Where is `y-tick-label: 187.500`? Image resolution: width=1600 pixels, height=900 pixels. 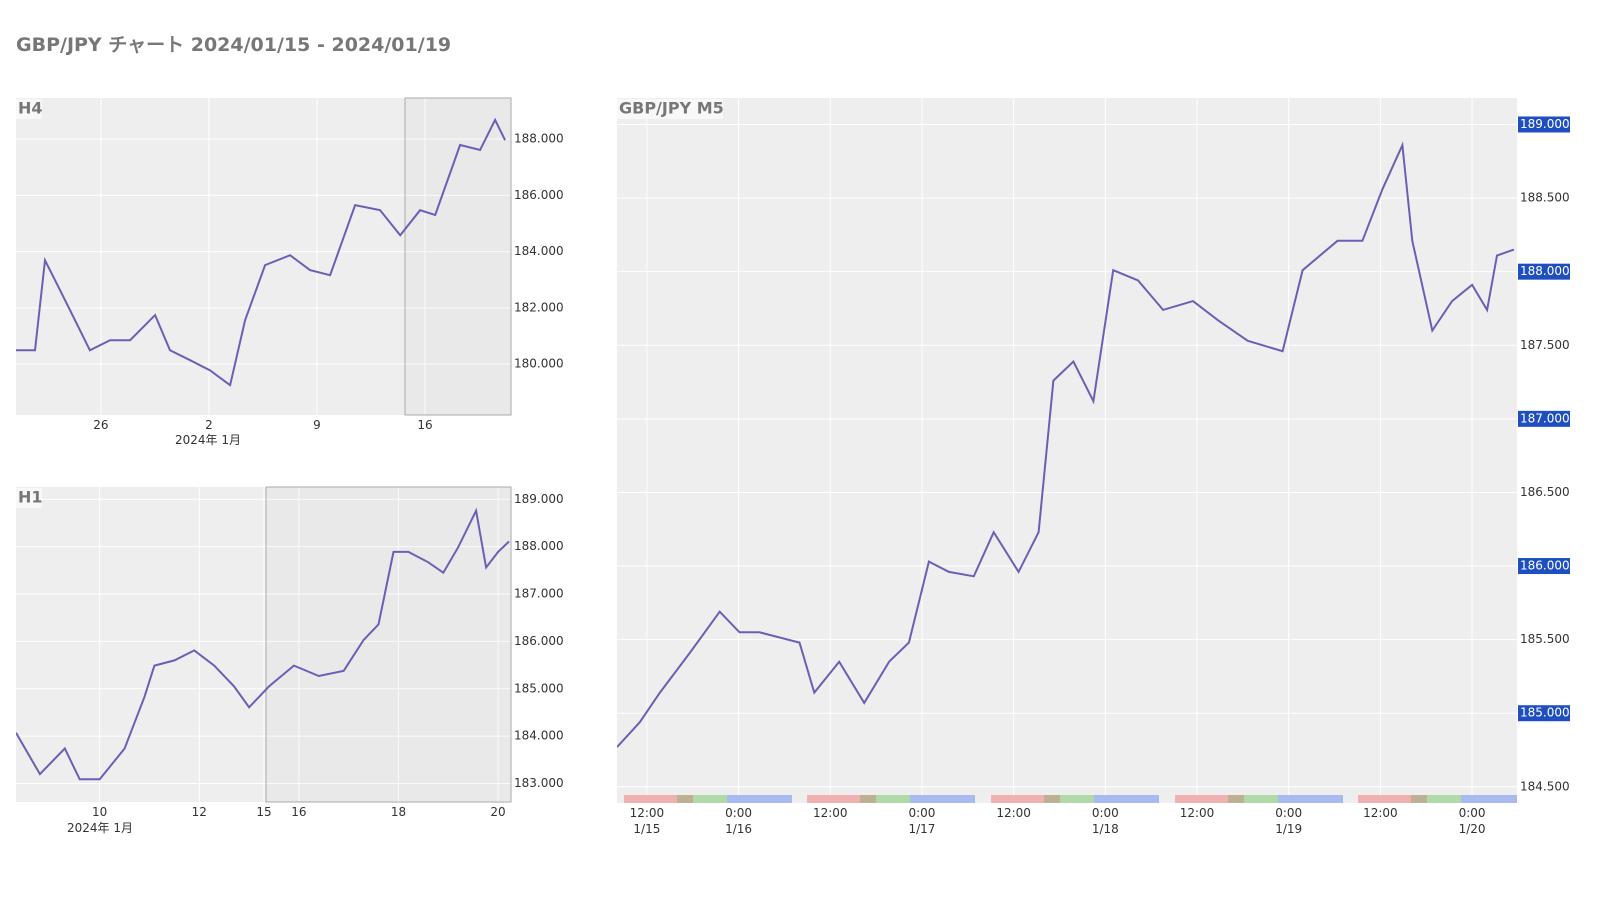 y-tick-label: 187.500 is located at coordinates (1545, 345).